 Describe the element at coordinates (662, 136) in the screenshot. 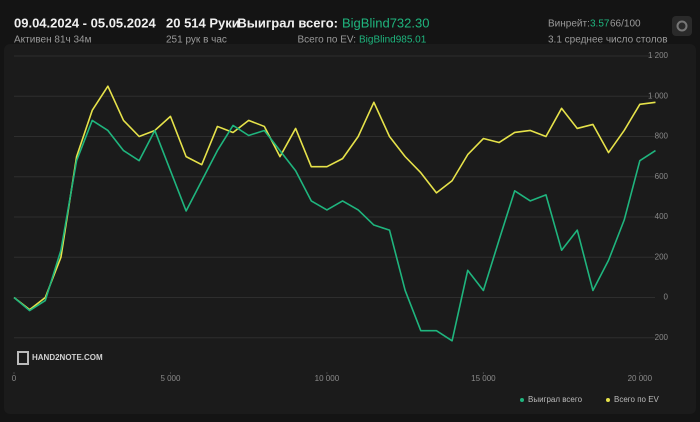

I see `y-tick-label: 800` at that location.